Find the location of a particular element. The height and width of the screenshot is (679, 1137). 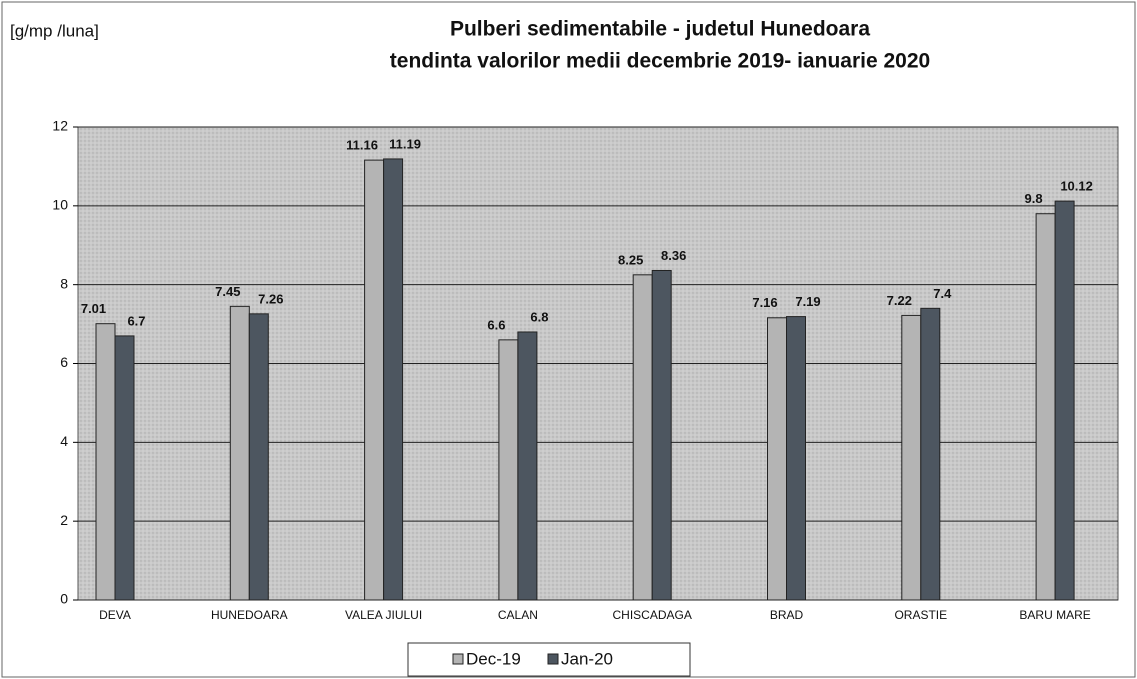

y-tick-label: 0 is located at coordinates (64, 599).